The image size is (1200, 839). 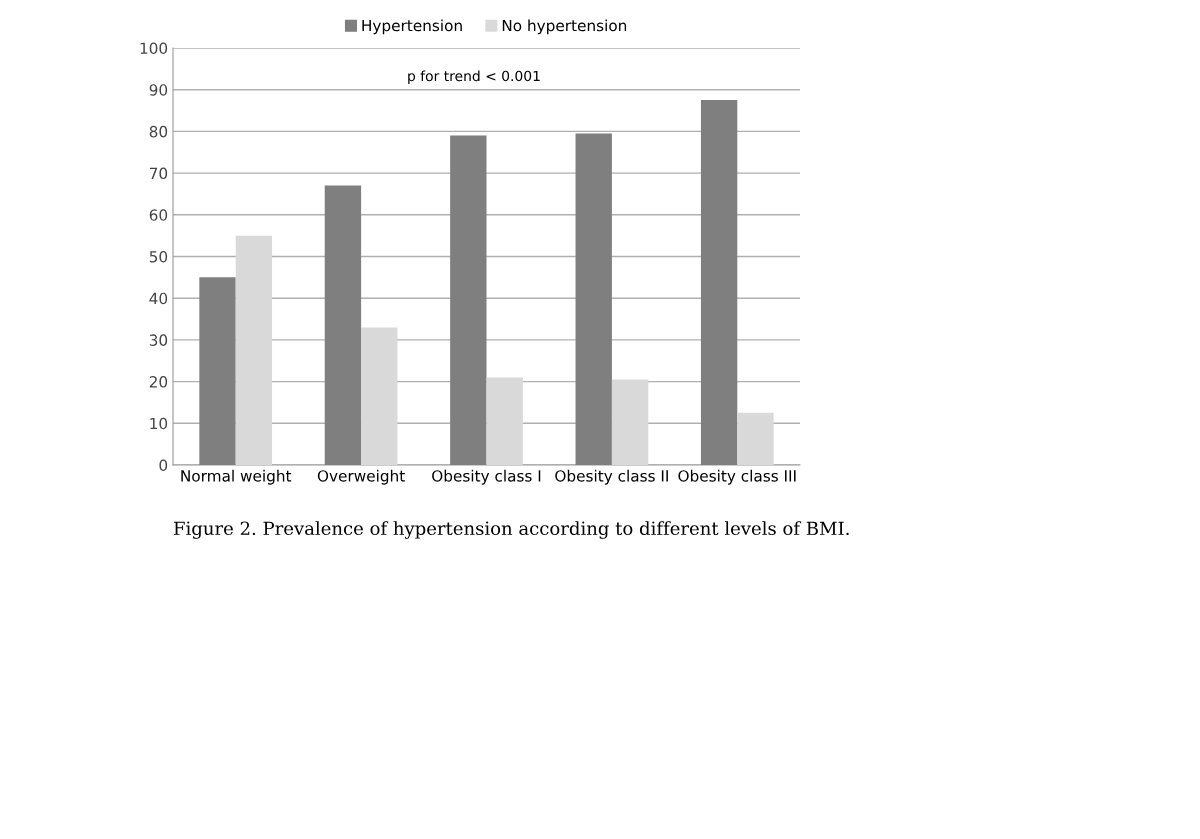 What do you see at coordinates (412, 27) in the screenshot?
I see `legend-label: Hypertension` at bounding box center [412, 27].